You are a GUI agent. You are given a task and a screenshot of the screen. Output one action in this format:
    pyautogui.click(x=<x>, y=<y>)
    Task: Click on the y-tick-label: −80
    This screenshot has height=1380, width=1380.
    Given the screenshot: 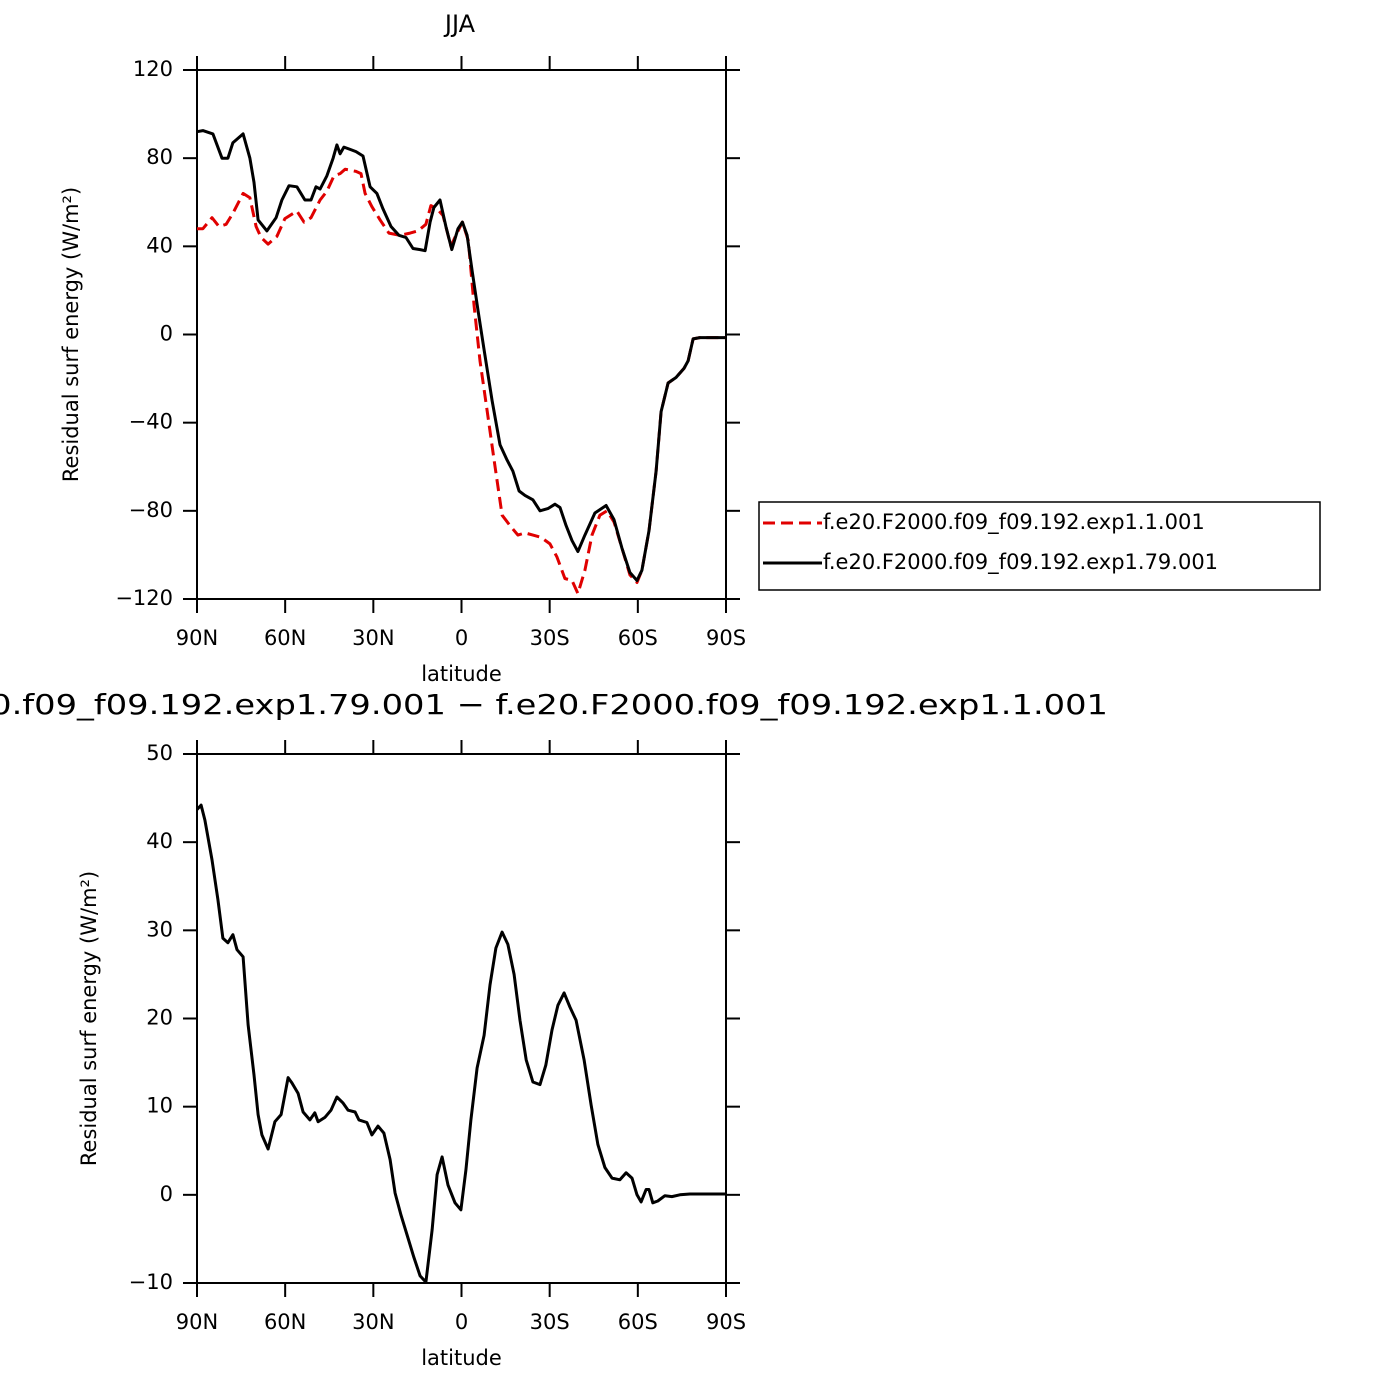 What is the action you would take?
    pyautogui.click(x=151, y=510)
    